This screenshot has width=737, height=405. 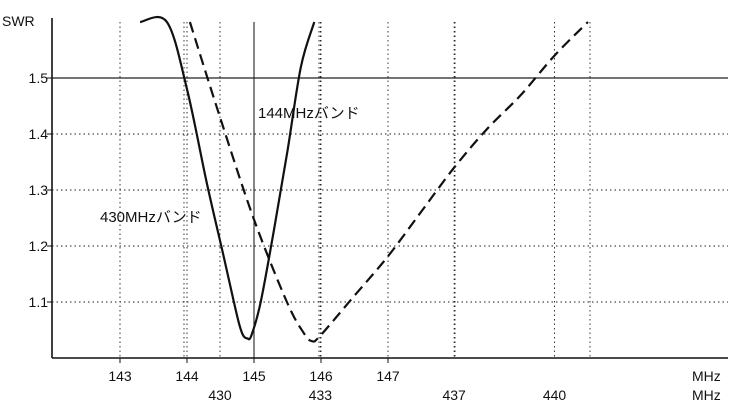 I want to click on x-tick-label-430: 437, so click(x=454, y=395).